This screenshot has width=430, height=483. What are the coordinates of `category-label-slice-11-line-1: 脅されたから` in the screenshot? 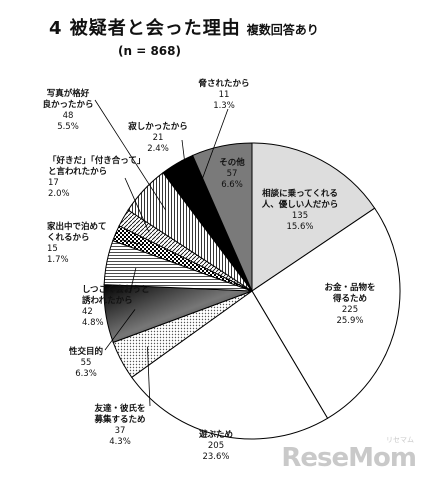 It's located at (223, 83).